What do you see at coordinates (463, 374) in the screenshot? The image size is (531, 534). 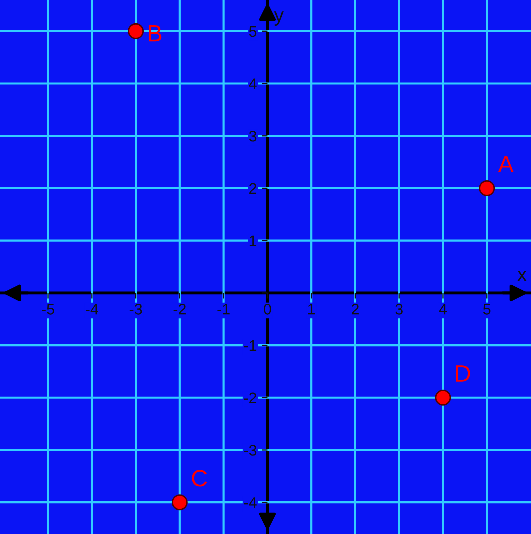 I see `annotation: D` at bounding box center [463, 374].